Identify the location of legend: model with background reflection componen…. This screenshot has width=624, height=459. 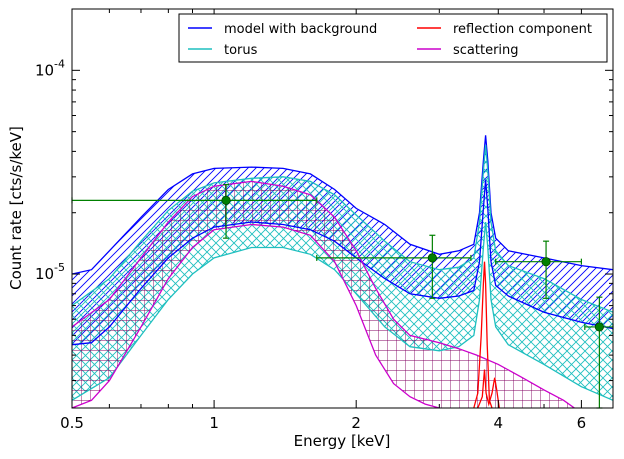
(393, 38).